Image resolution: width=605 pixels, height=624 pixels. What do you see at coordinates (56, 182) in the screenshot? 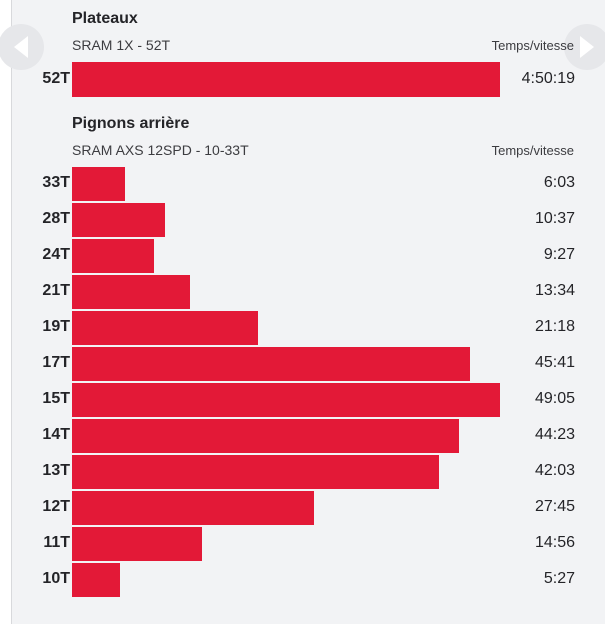
I see `gear-label: 33T` at bounding box center [56, 182].